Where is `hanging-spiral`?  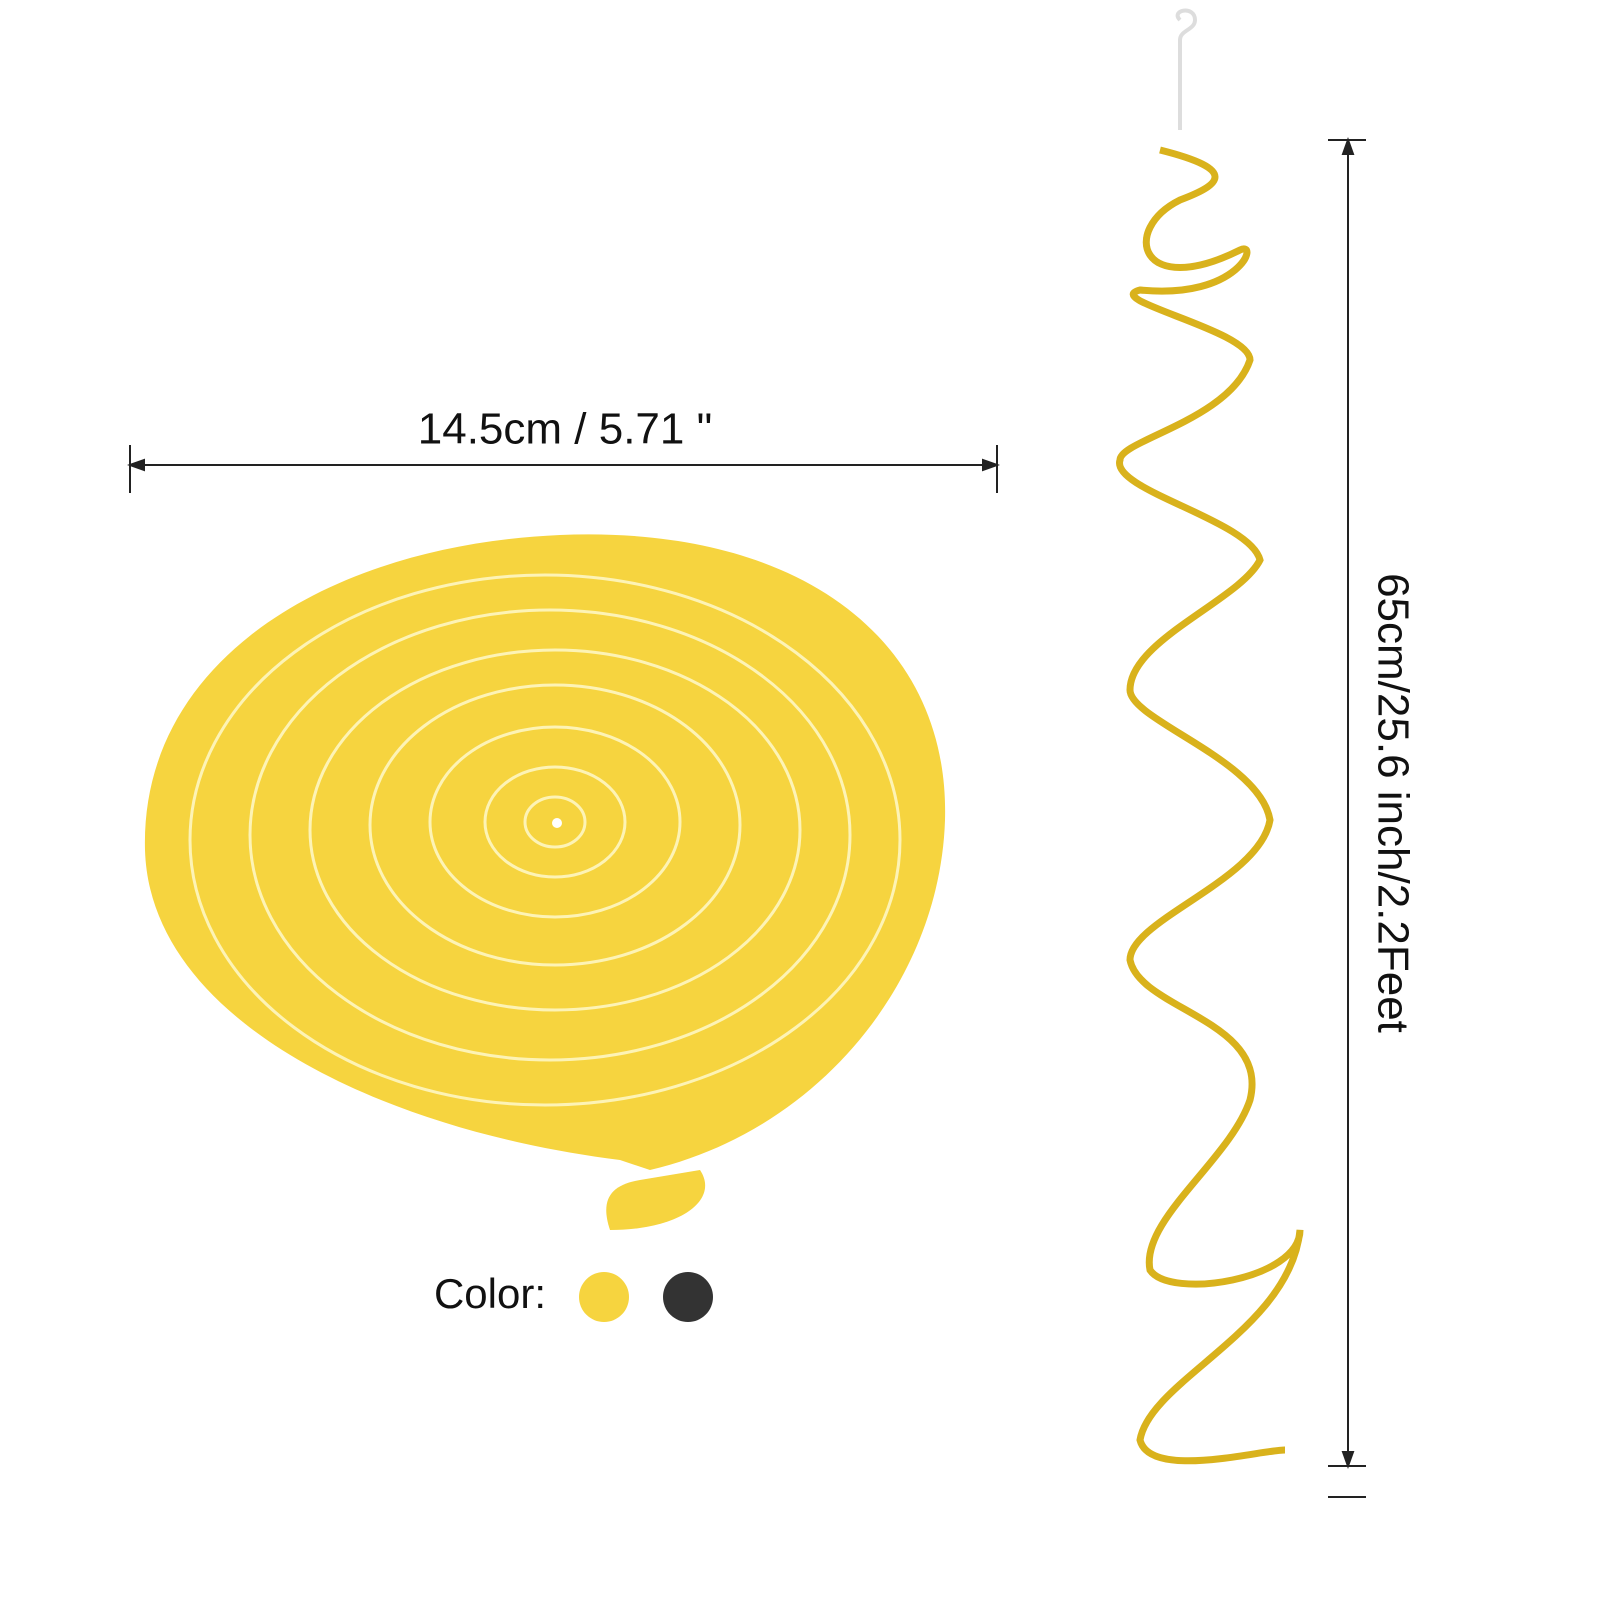
hanging-spiral is located at coordinates (1210, 736).